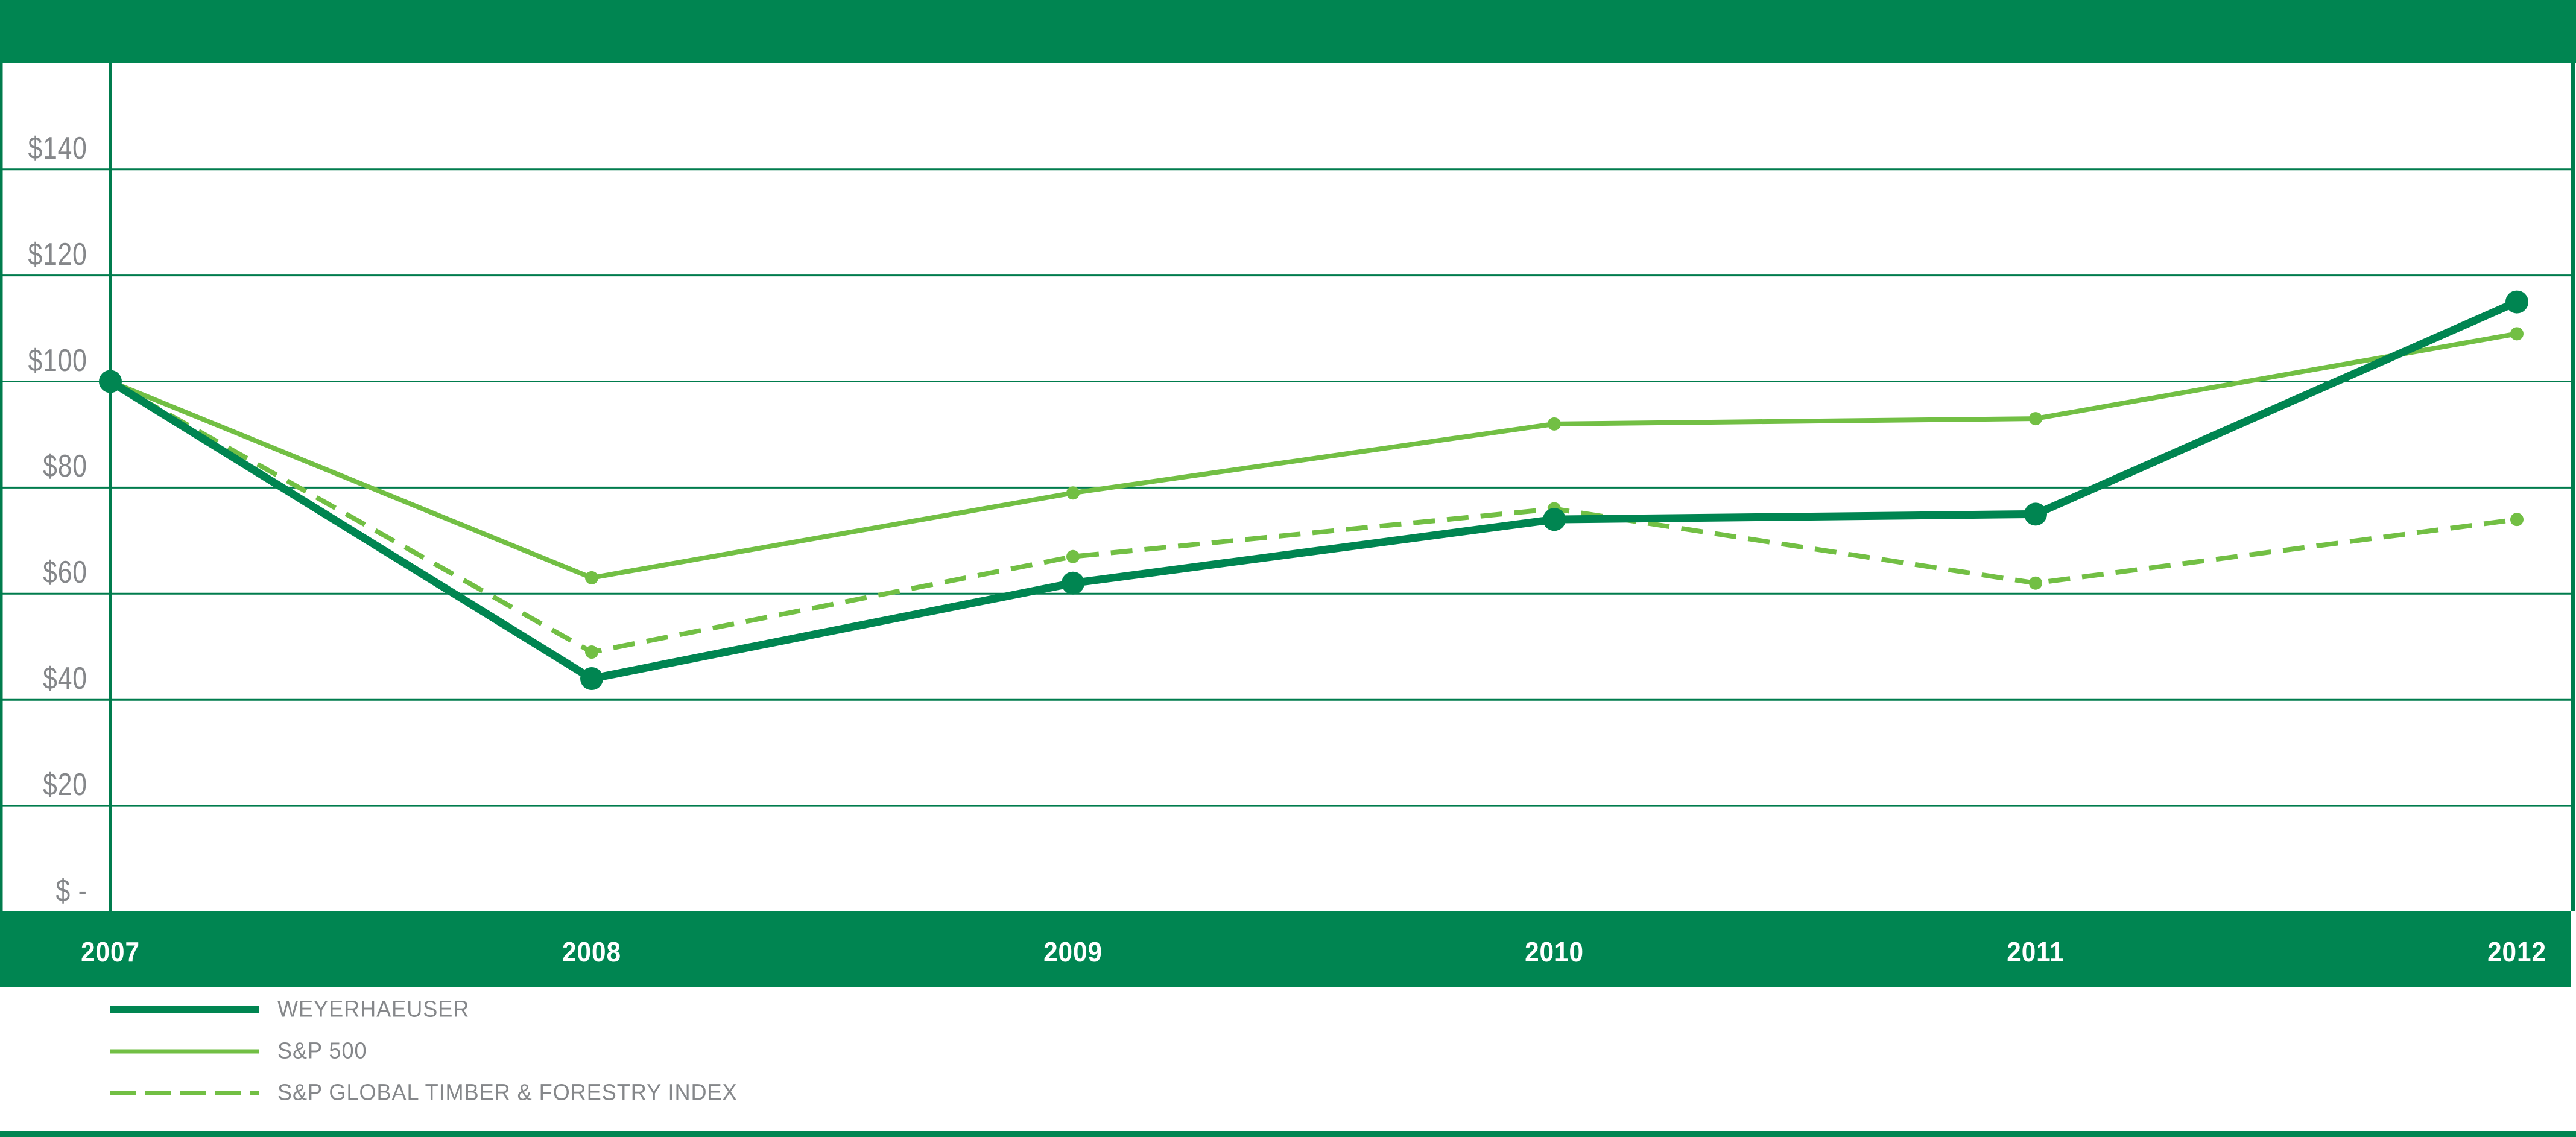 This screenshot has width=2576, height=1137. Describe the element at coordinates (57, 148) in the screenshot. I see `y-tick-label-140: $140` at that location.